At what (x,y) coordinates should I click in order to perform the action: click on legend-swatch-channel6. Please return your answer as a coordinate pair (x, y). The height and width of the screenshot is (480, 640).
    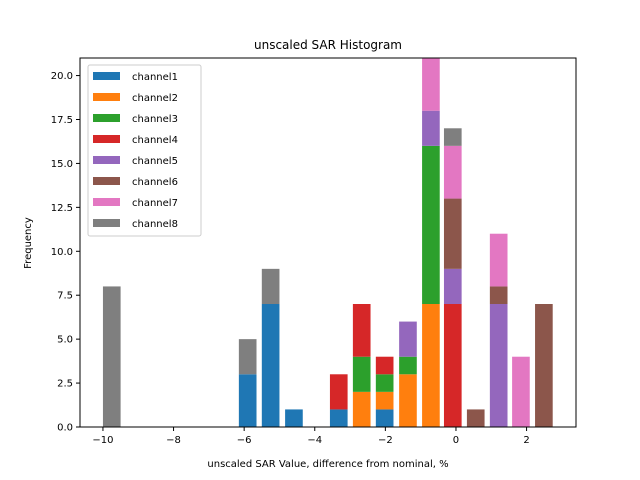
    Looking at the image, I should click on (106, 181).